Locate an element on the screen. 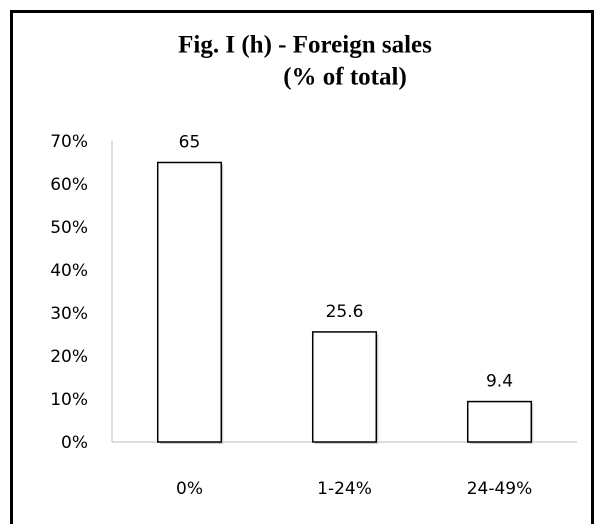 This screenshot has height=524, width=603. y-tick-label: 30% is located at coordinates (69, 314).